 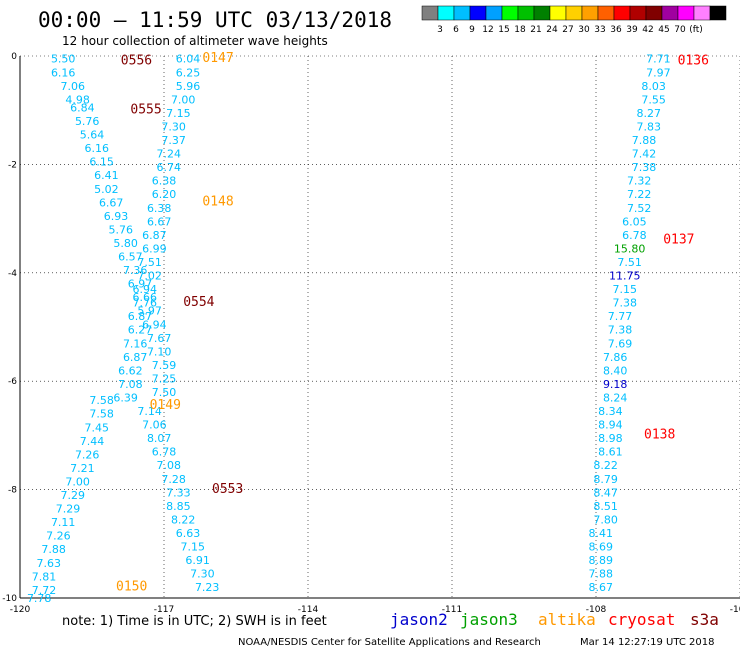 What do you see at coordinates (227, 489) in the screenshot?
I see `track-label: 0553` at bounding box center [227, 489].